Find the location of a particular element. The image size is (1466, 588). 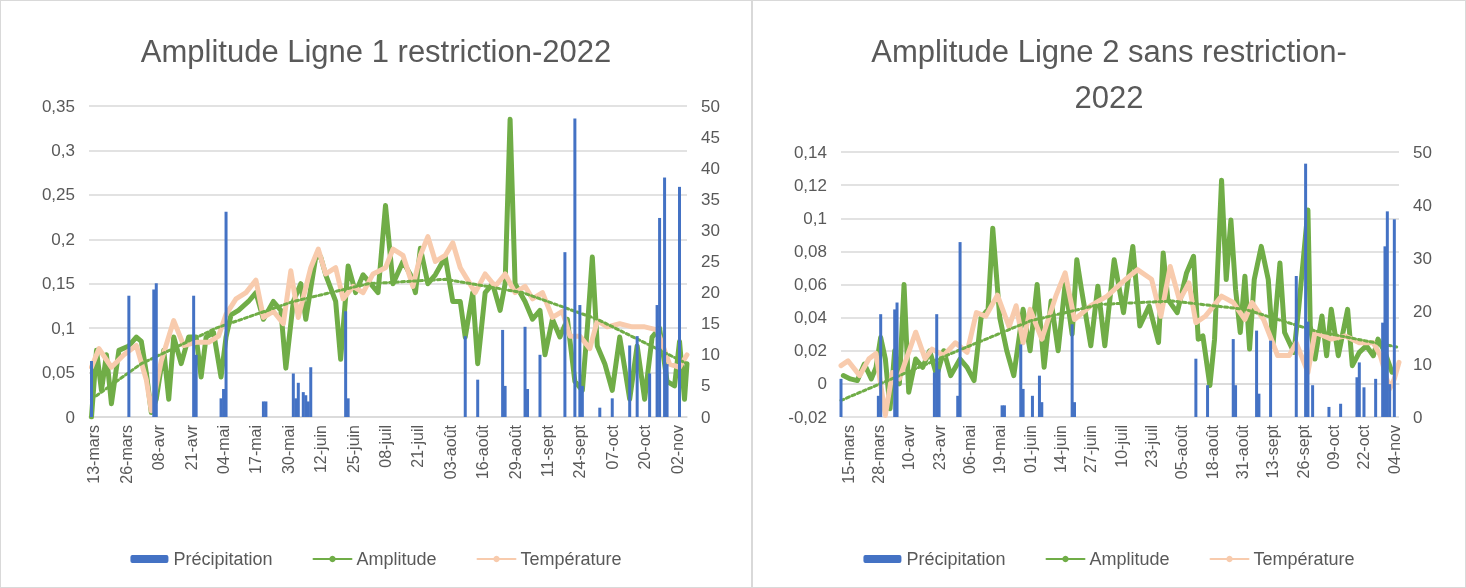

y-tick-label: 0,35 is located at coordinates (58, 106).